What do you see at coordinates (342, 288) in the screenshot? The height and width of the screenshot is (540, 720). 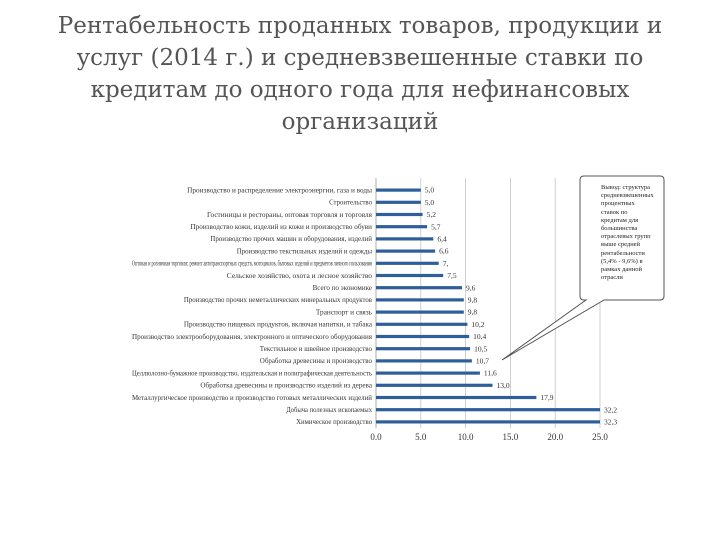 I see `category-label: Всего по экономике` at bounding box center [342, 288].